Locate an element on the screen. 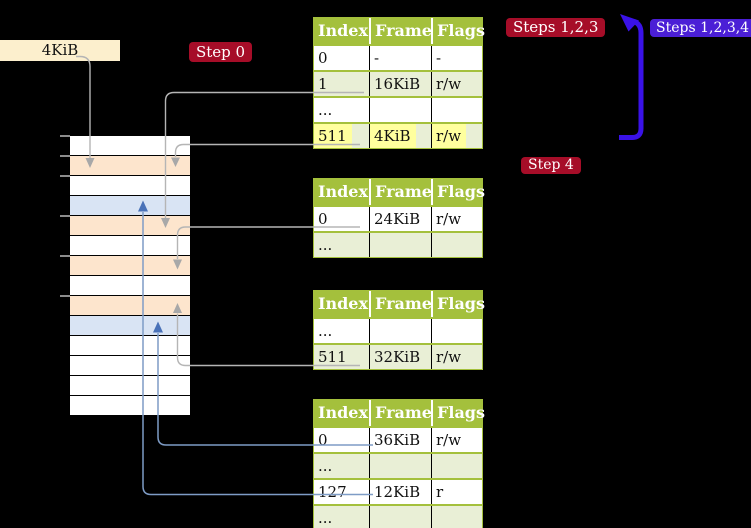  table-row: 0 - - is located at coordinates (398, 57).